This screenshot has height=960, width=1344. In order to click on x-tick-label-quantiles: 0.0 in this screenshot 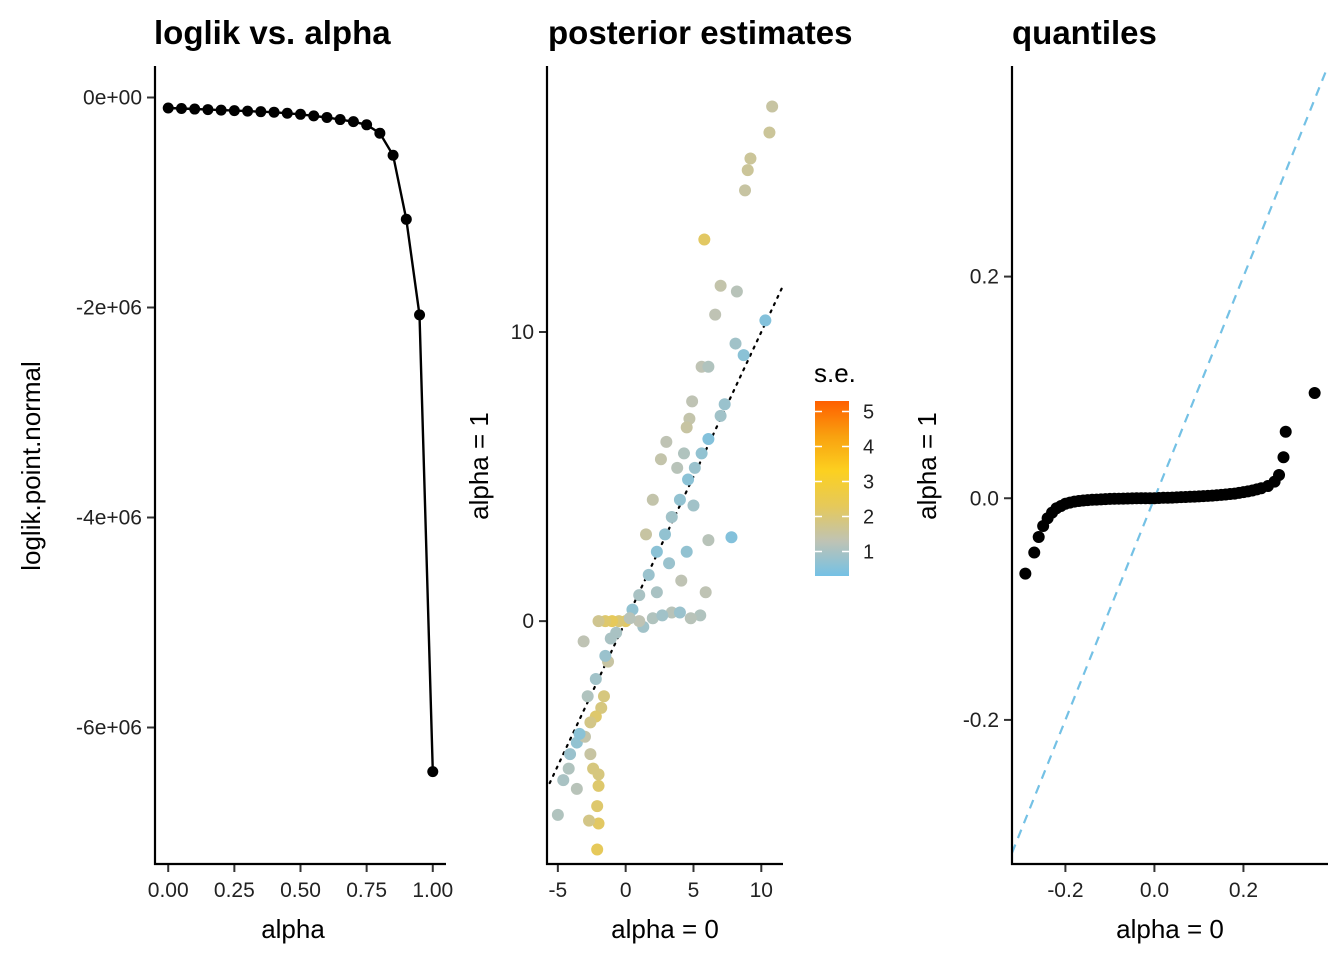, I will do `click(1154, 890)`.